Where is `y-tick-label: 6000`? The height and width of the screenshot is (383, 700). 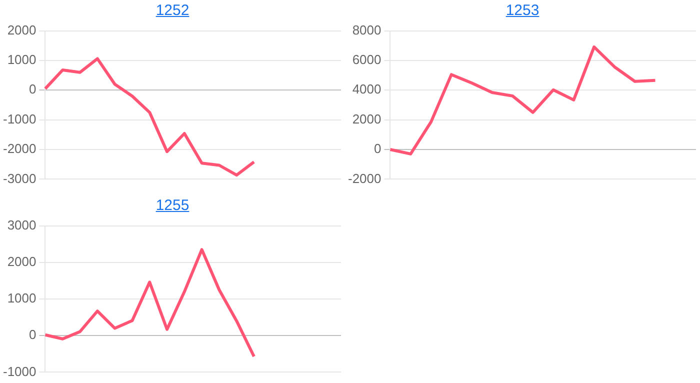 y-tick-label: 6000 is located at coordinates (367, 60).